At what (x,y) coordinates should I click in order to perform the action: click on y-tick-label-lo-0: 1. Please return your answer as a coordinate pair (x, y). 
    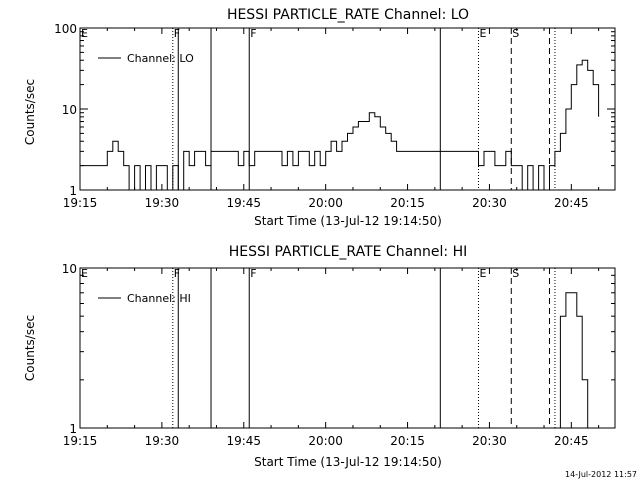
    Looking at the image, I should click on (73, 191).